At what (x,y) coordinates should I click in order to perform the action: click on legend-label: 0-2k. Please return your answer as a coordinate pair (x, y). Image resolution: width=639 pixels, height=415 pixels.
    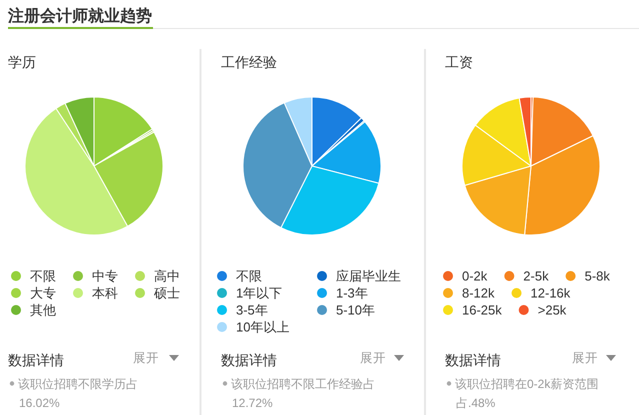
    Looking at the image, I should click on (475, 276).